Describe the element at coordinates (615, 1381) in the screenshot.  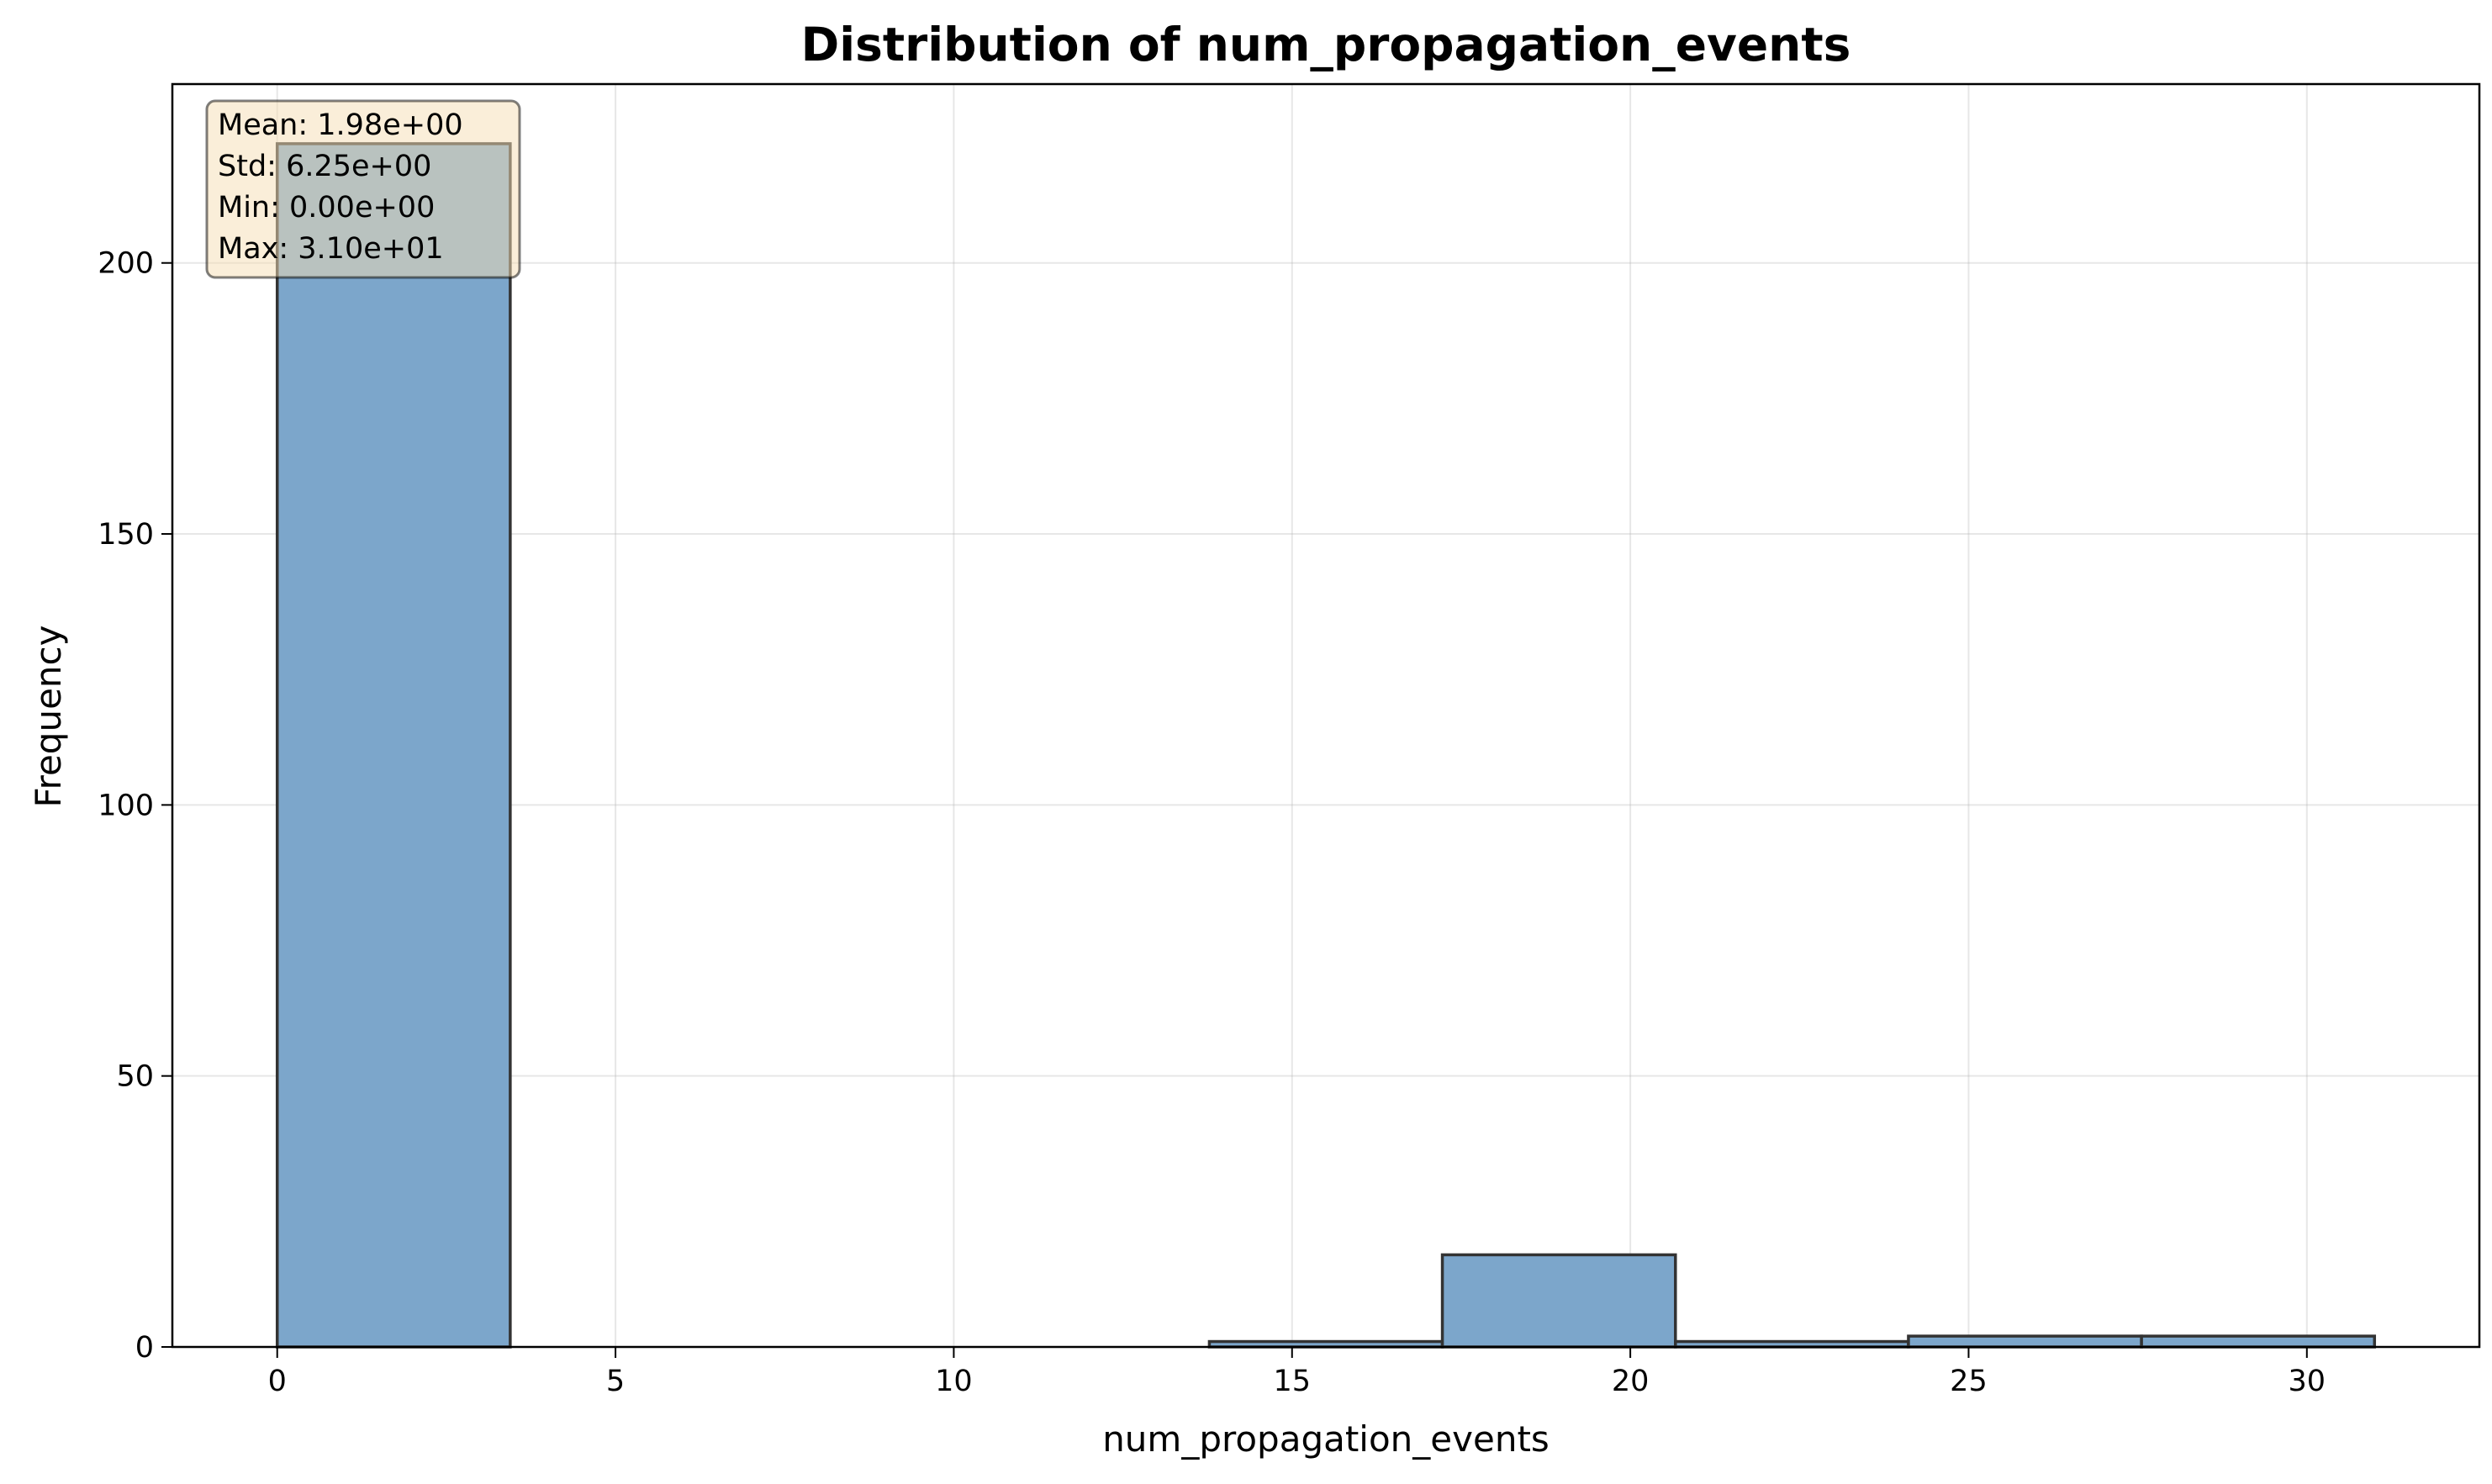
I see `x-tick-label: 5` at that location.